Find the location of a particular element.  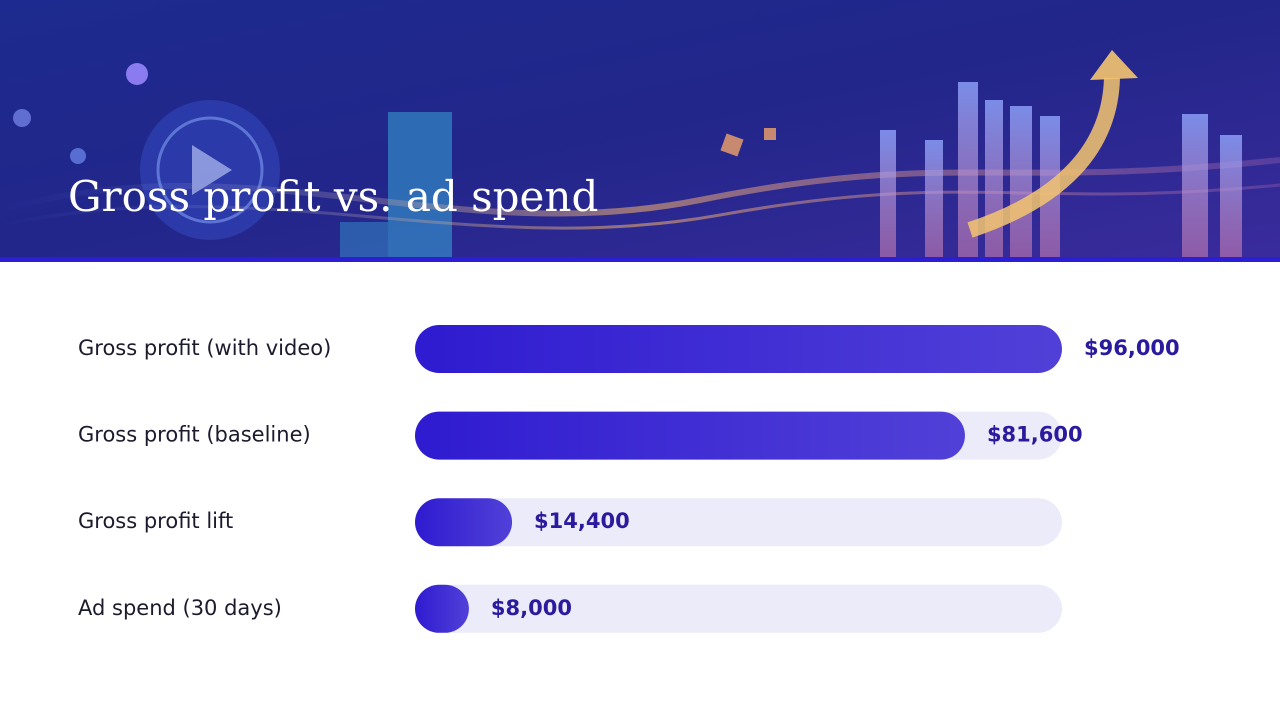

value-label: $81,600 is located at coordinates (1035, 435).